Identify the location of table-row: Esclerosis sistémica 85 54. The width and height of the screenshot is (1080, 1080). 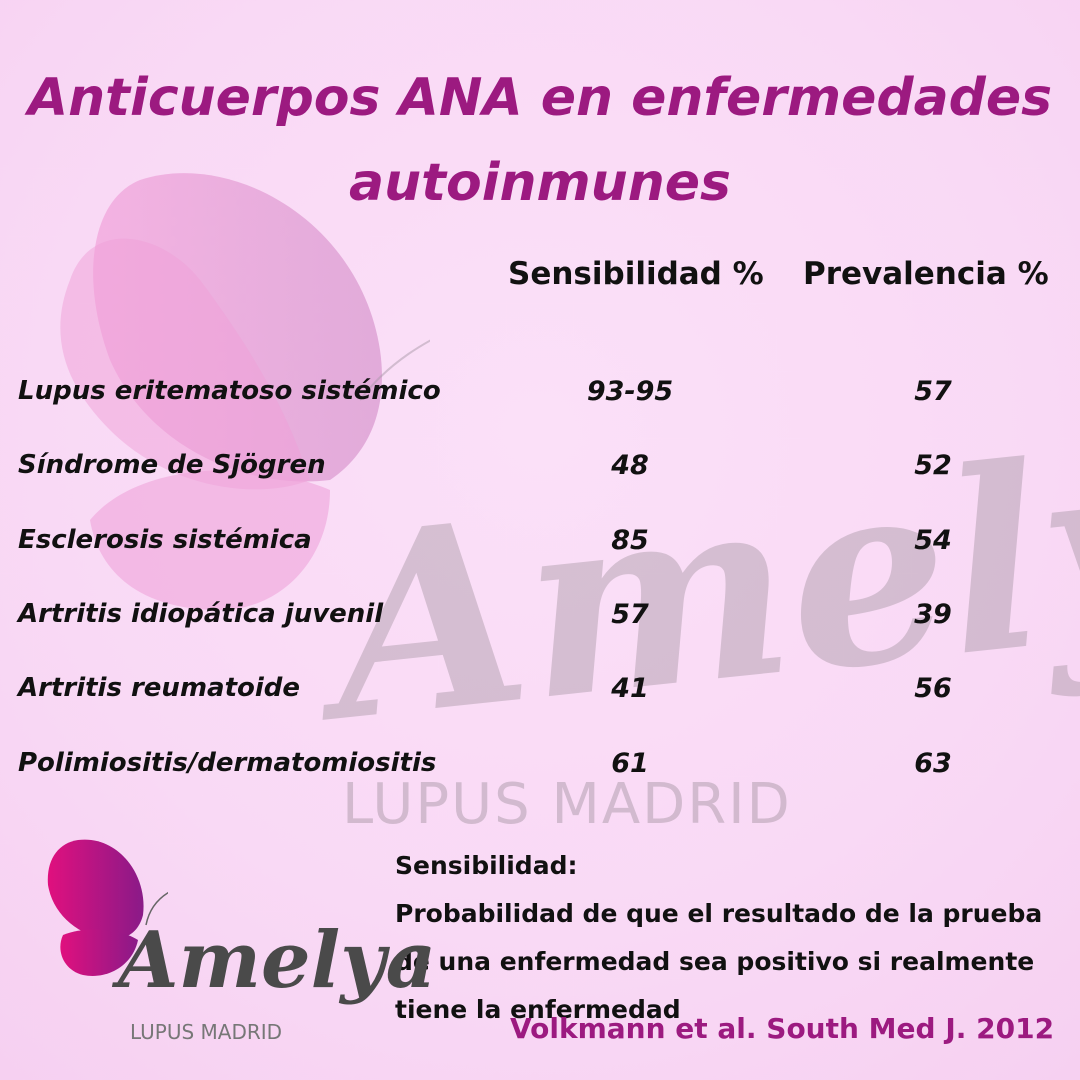
(540, 545).